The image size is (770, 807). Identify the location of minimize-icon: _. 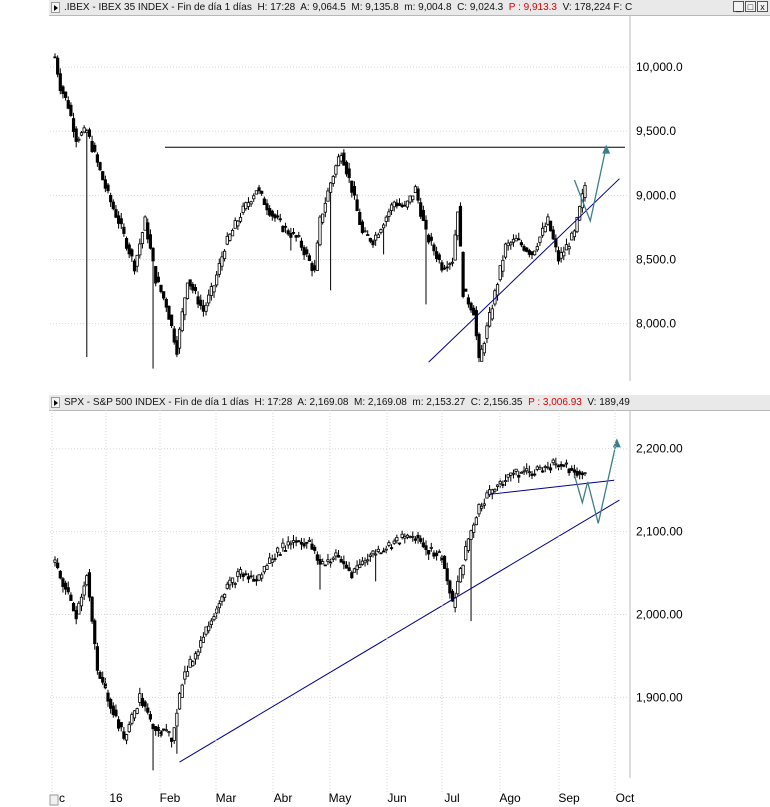
(738, 6).